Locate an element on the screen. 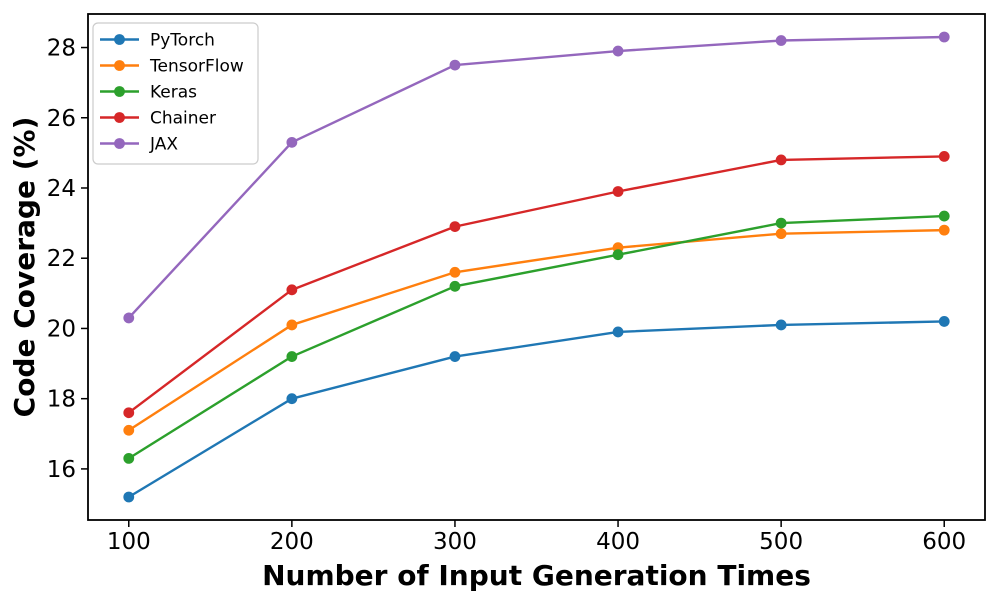 Image resolution: width=1000 pixels, height=600 pixels. legend-label-pytorch: PyTorch is located at coordinates (182, 41).